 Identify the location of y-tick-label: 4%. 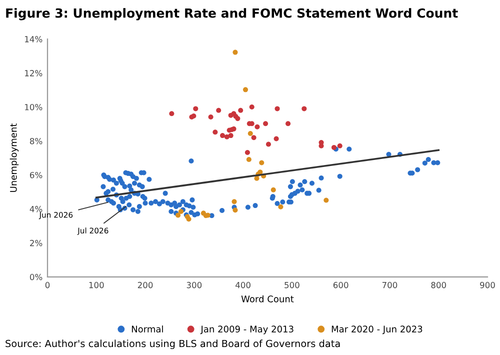
(36, 209).